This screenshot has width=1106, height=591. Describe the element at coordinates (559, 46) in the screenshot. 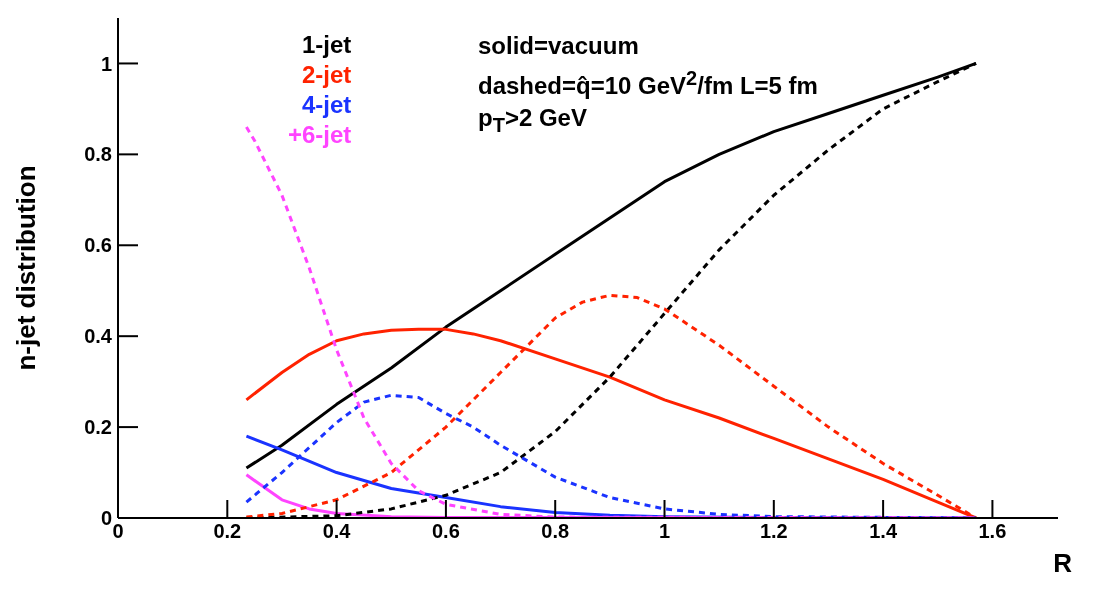

I see `annotation: solid=vacuum` at that location.